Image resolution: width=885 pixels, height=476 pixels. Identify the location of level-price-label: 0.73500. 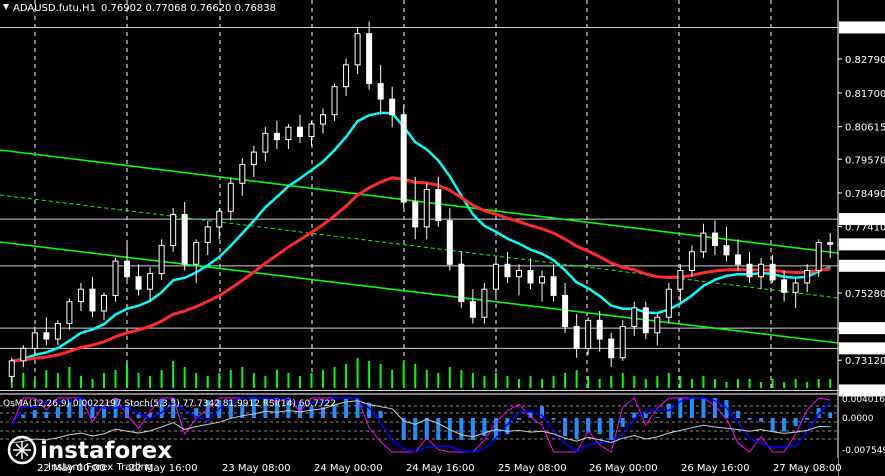
(865, 349).